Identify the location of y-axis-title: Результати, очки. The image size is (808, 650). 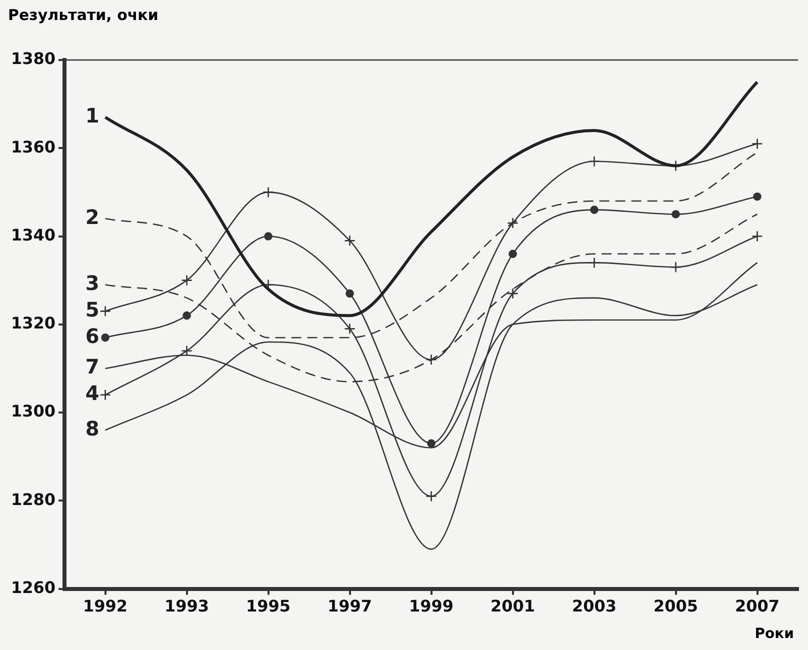
(83, 15).